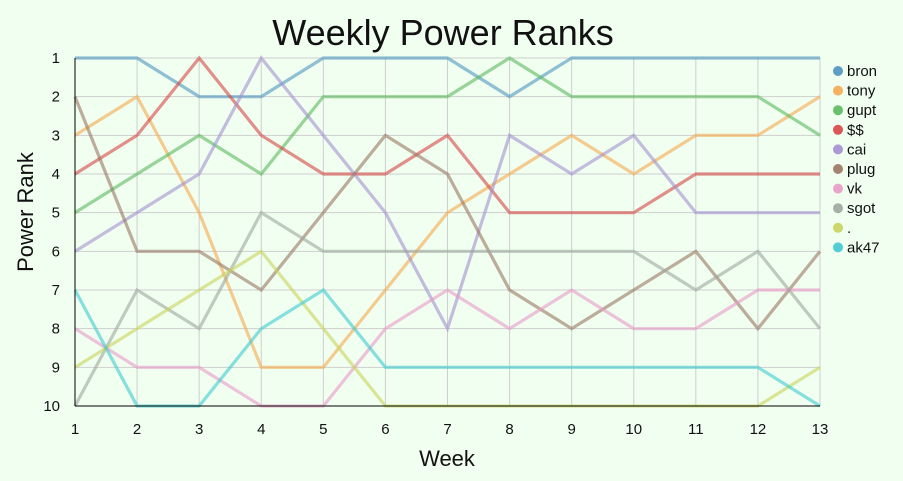 The height and width of the screenshot is (481, 903). Describe the element at coordinates (385, 429) in the screenshot. I see `x-tick-label: 6` at that location.